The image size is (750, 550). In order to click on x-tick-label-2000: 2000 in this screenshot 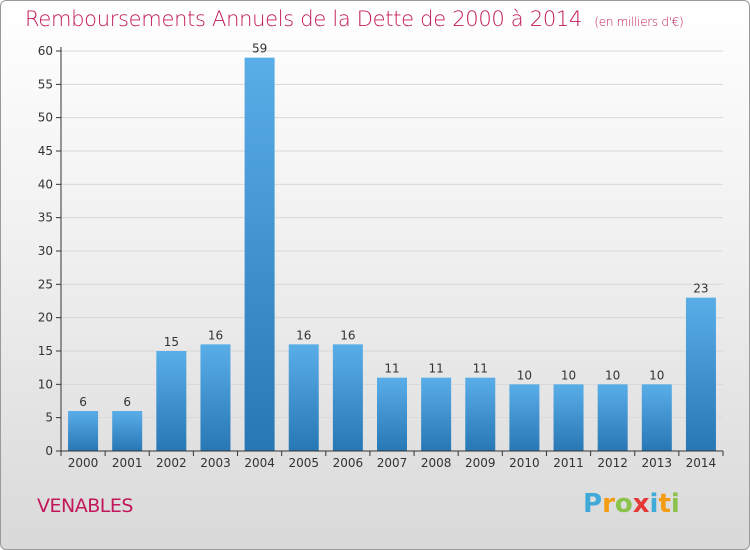, I will do `click(83, 463)`.